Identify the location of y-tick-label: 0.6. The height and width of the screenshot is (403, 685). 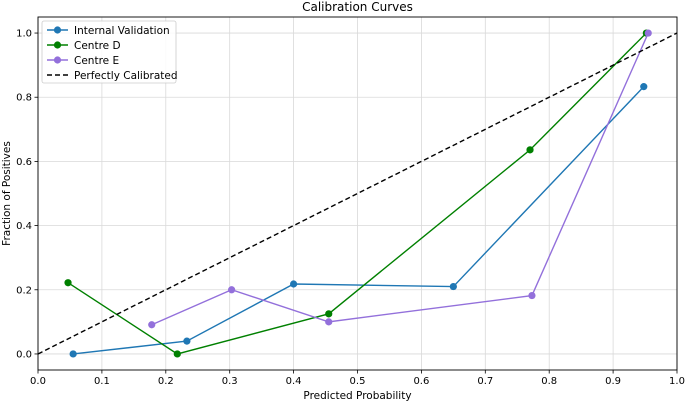
(24, 162).